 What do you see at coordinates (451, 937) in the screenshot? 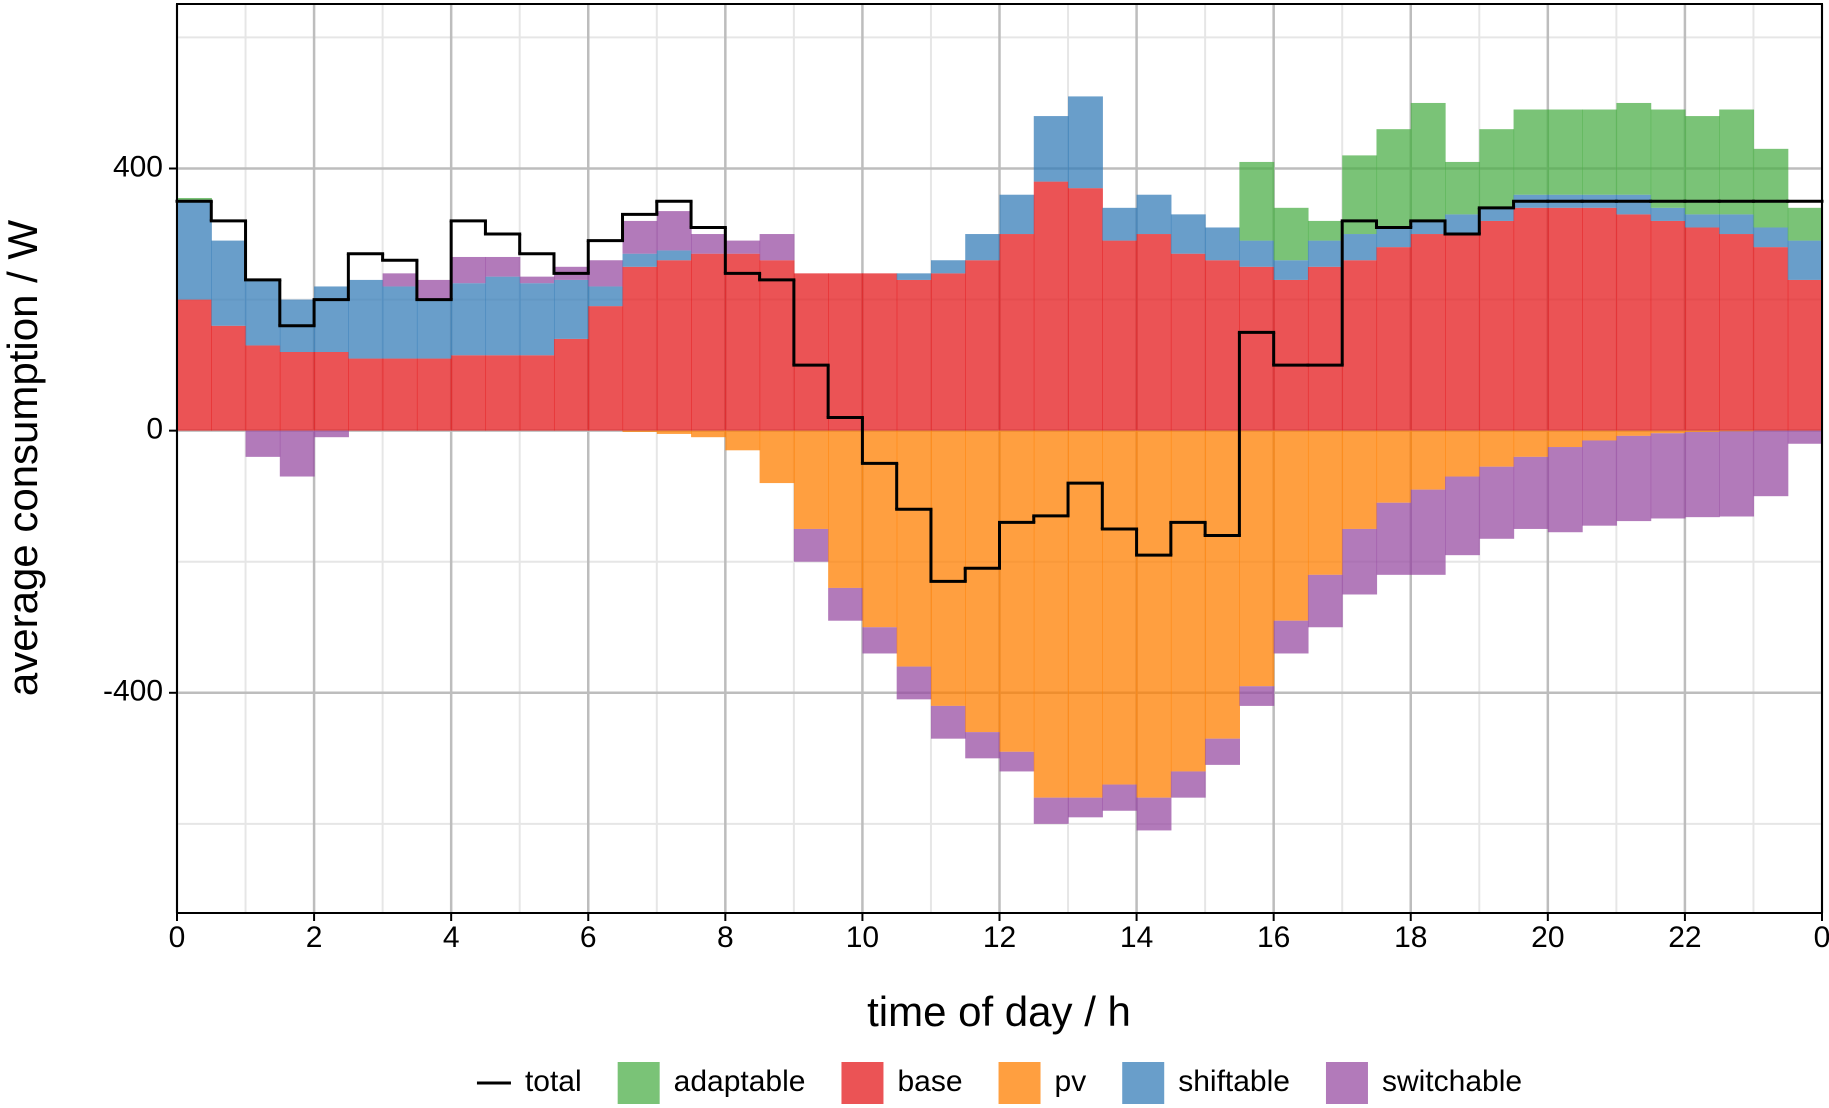
I see `x-tick-label: 4` at bounding box center [451, 937].